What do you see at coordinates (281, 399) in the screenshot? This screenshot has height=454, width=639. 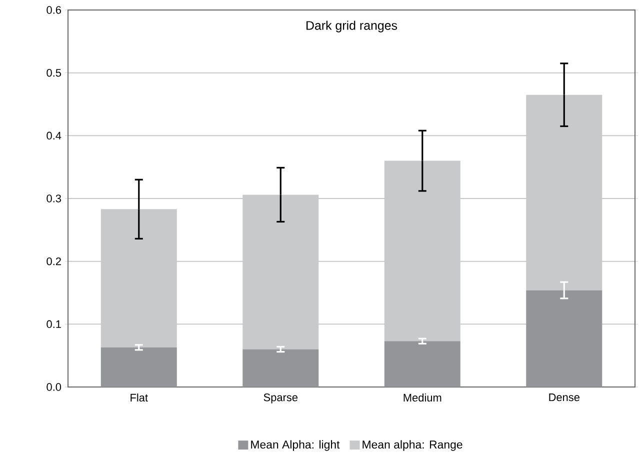 I see `x-tick-label: Sparse` at bounding box center [281, 399].